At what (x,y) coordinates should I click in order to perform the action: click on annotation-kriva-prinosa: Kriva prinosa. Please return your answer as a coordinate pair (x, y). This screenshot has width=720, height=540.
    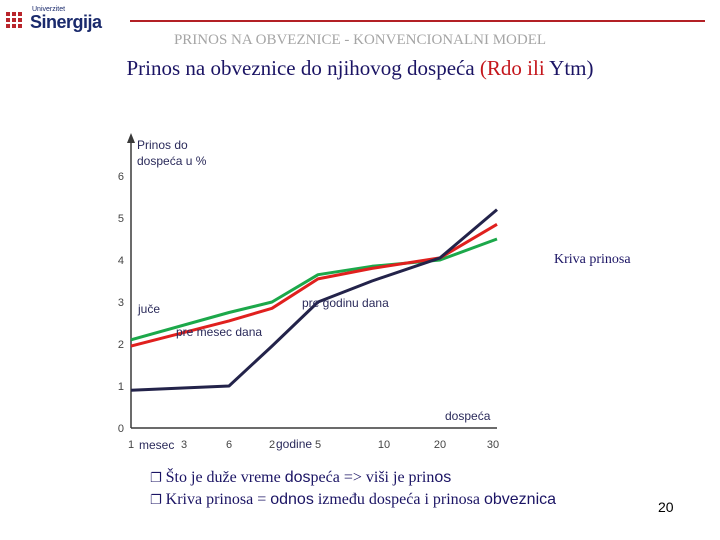
    Looking at the image, I should click on (592, 259).